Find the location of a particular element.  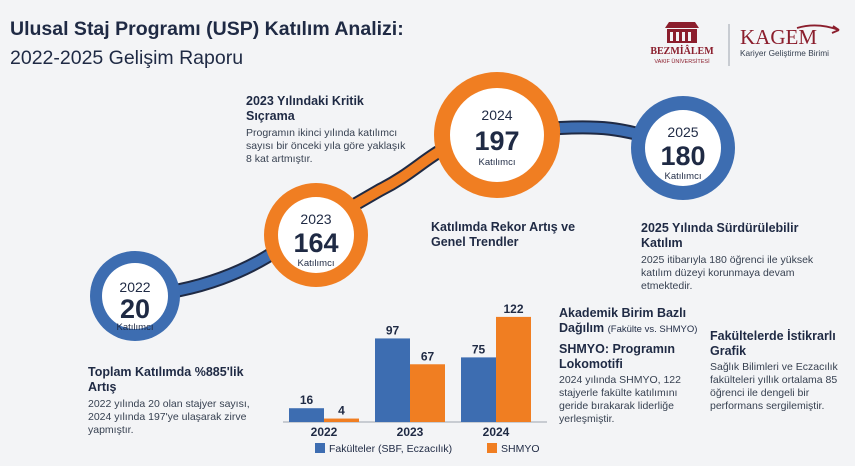

bar-value-label: 97 is located at coordinates (393, 330).